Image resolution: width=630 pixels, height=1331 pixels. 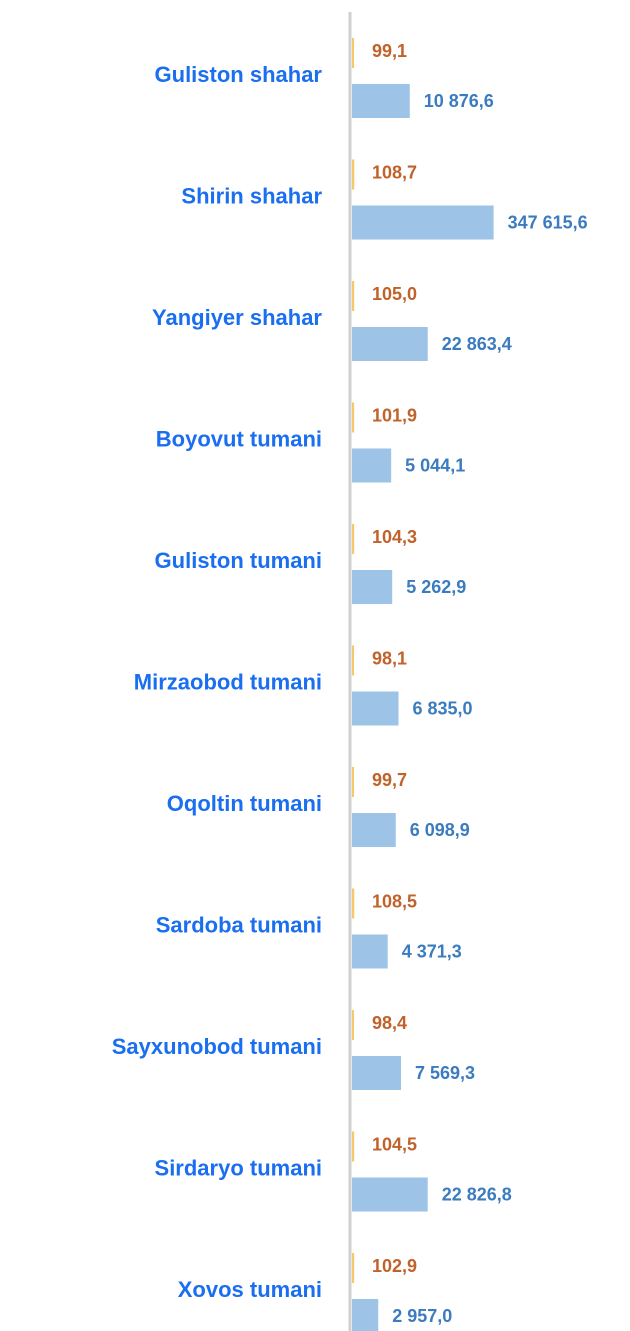 I want to click on growth-label: 104,3, so click(x=394, y=537).